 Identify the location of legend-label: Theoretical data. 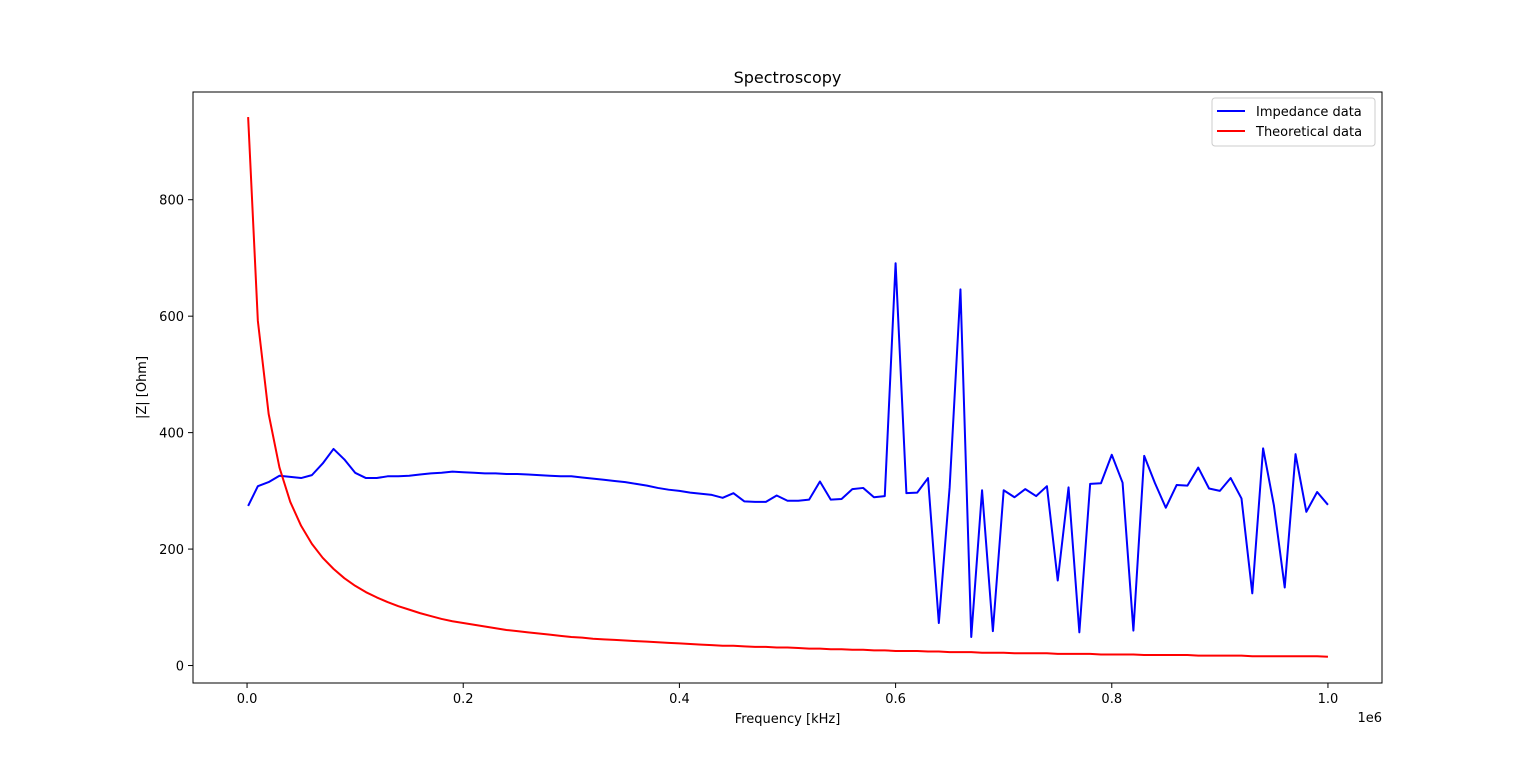
(1308, 132).